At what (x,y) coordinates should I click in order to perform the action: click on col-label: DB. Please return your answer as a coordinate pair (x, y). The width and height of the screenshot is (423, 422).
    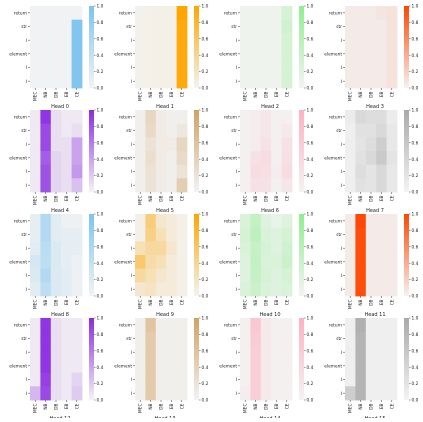
    Looking at the image, I should click on (372, 94).